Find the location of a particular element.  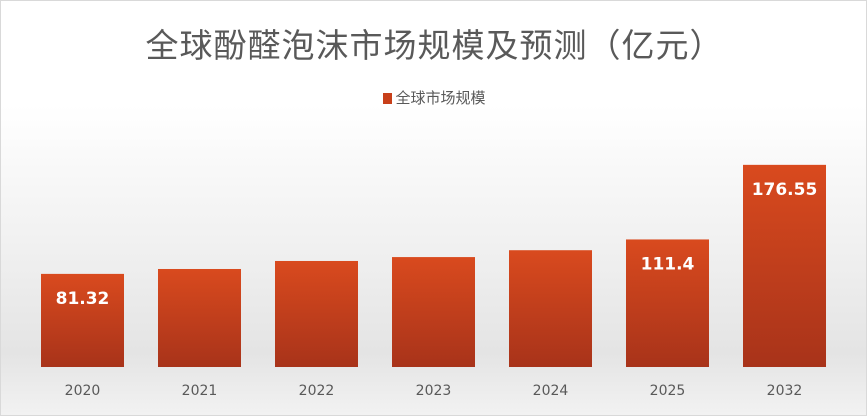

bar-2024 is located at coordinates (550, 308).